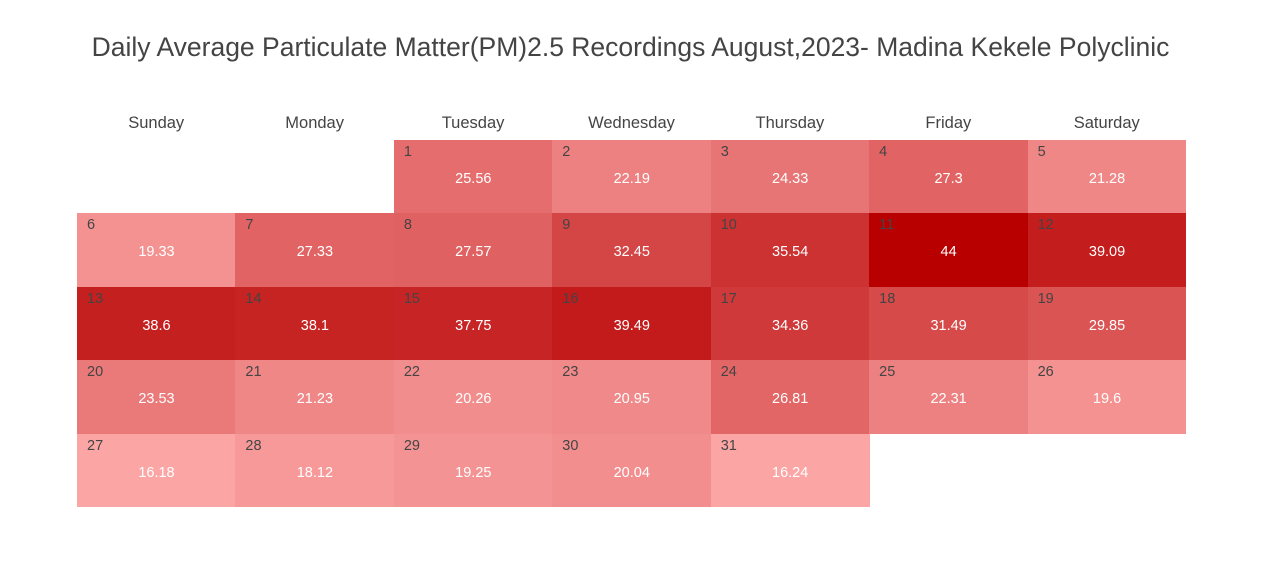 Image resolution: width=1261 pixels, height=572 pixels. What do you see at coordinates (411, 298) in the screenshot?
I see `day-number-label: 15` at bounding box center [411, 298].